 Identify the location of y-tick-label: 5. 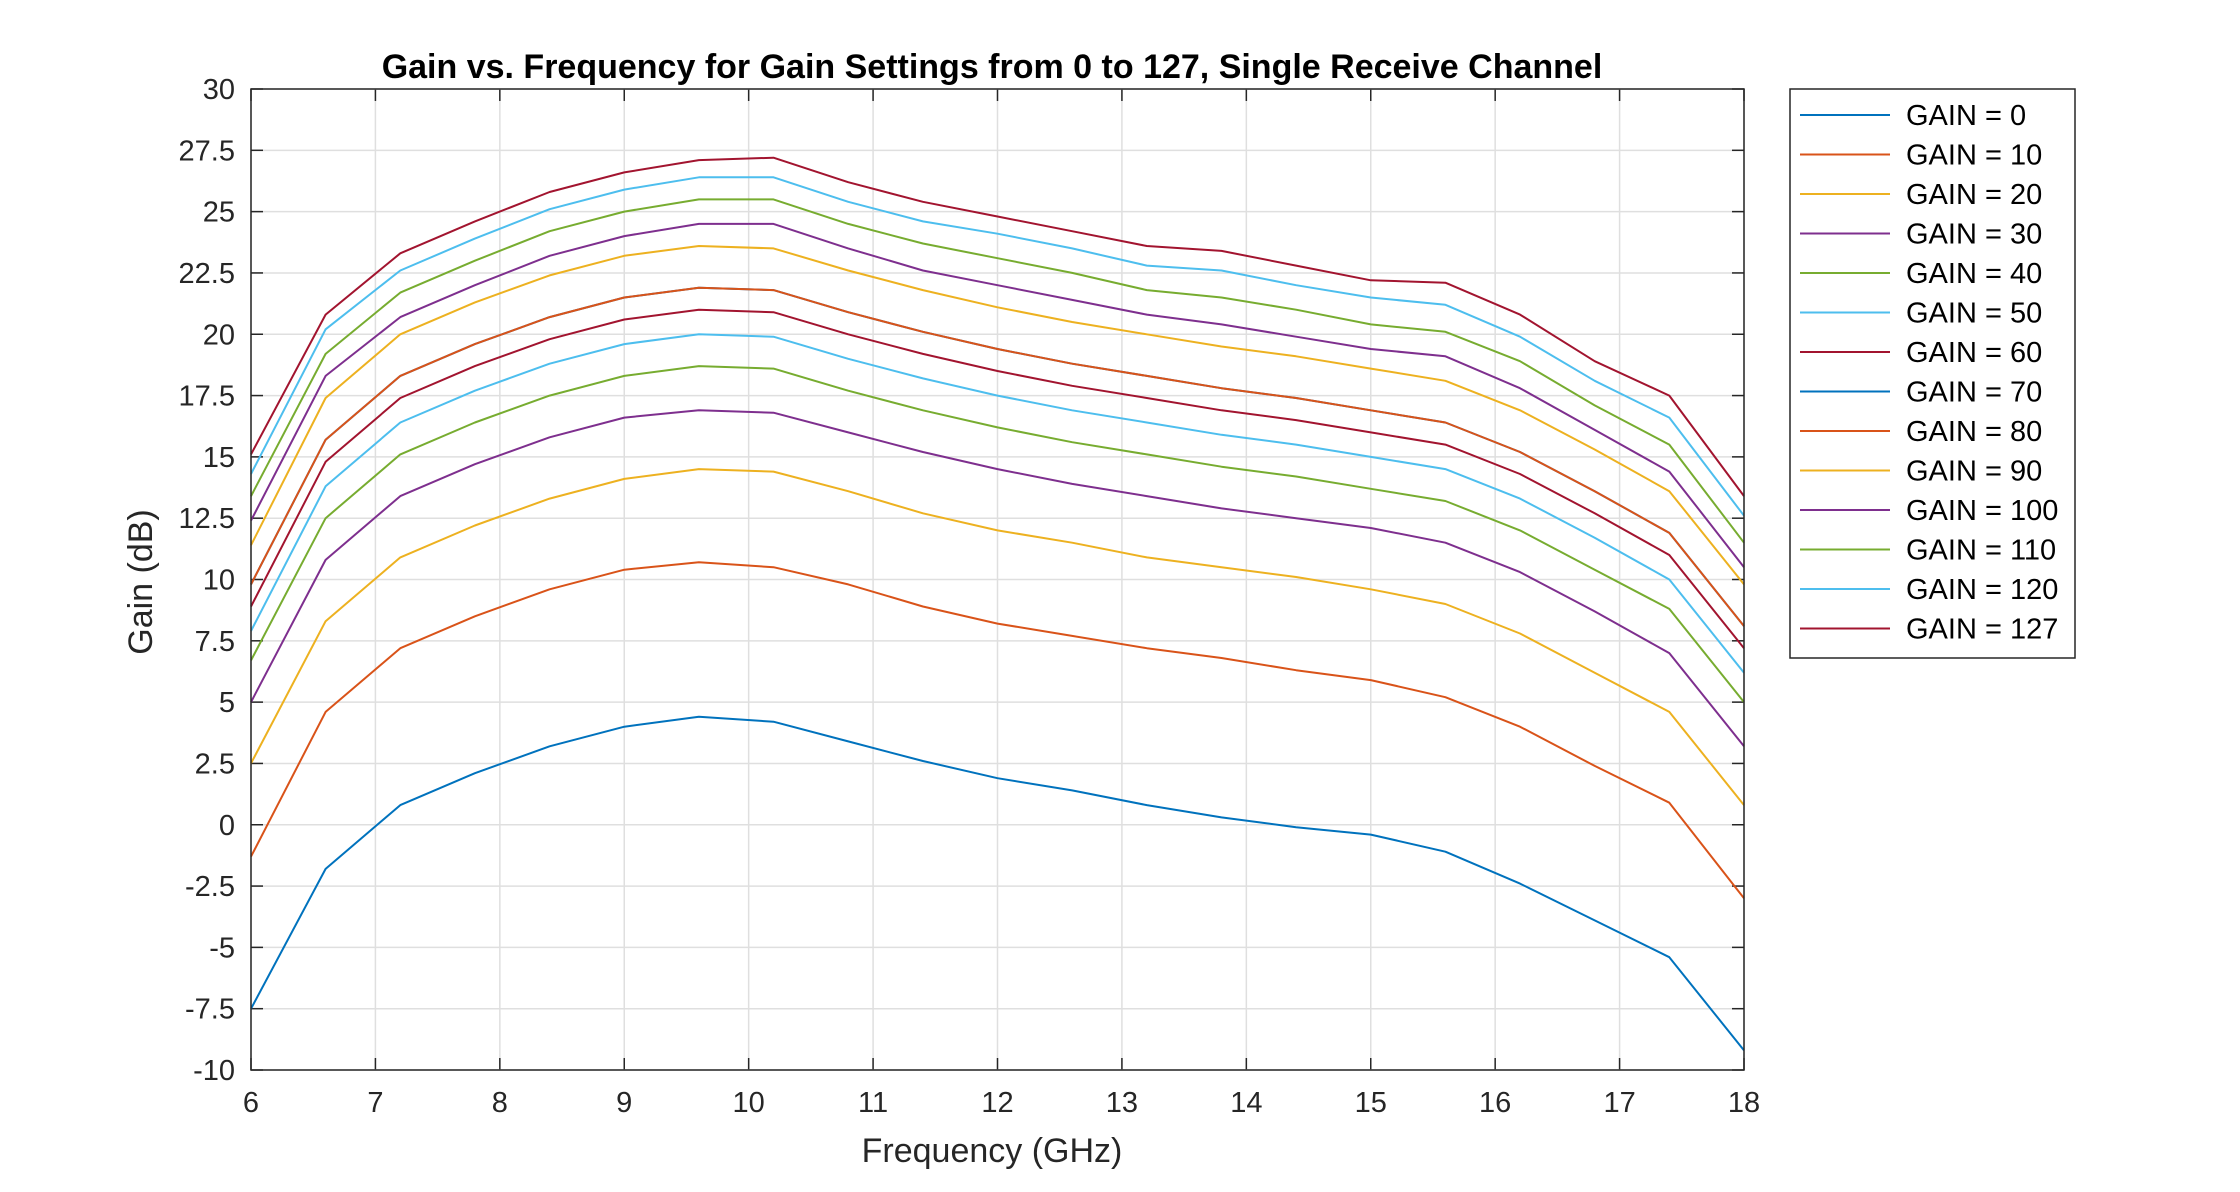
(227, 703).